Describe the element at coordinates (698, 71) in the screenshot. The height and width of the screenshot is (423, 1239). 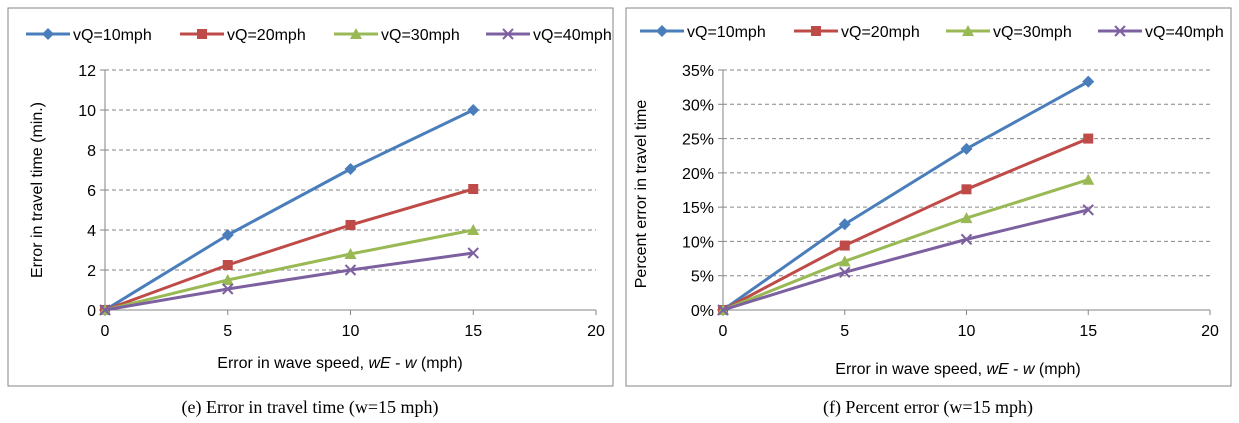
I see `y-tick-label: 35%` at that location.